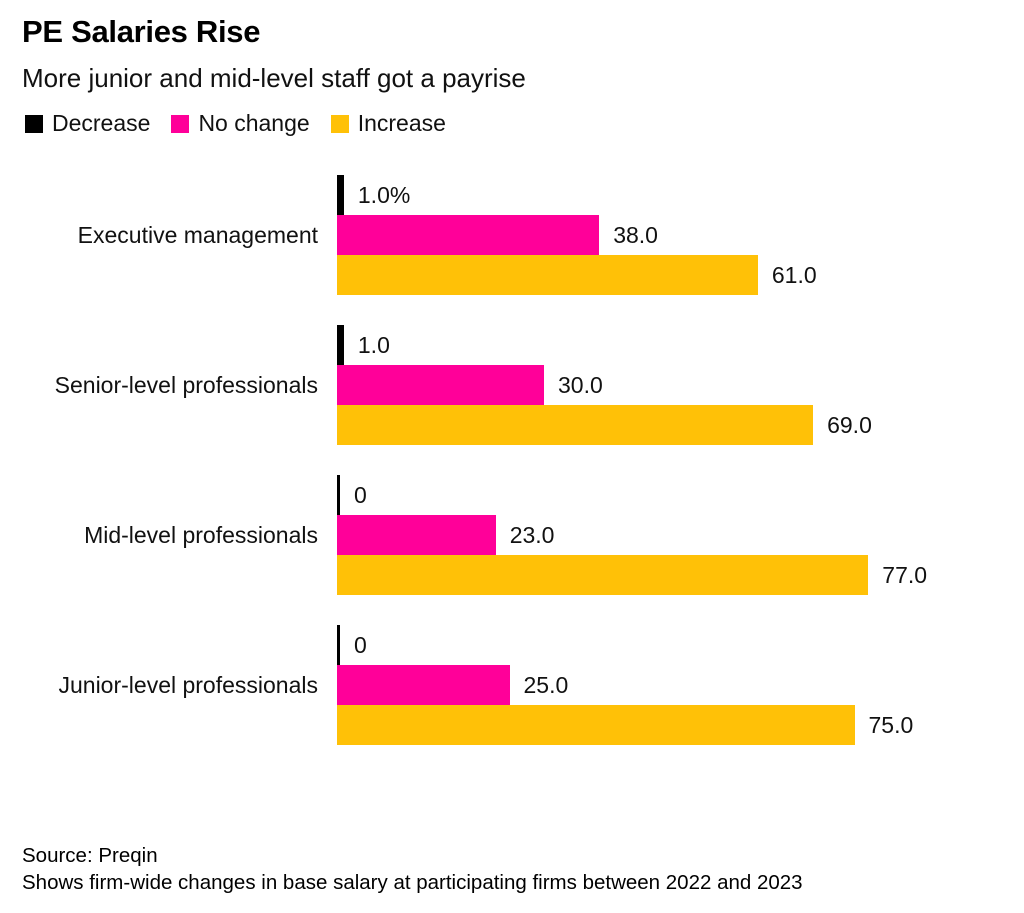  I want to click on value-label: 25.0, so click(546, 685).